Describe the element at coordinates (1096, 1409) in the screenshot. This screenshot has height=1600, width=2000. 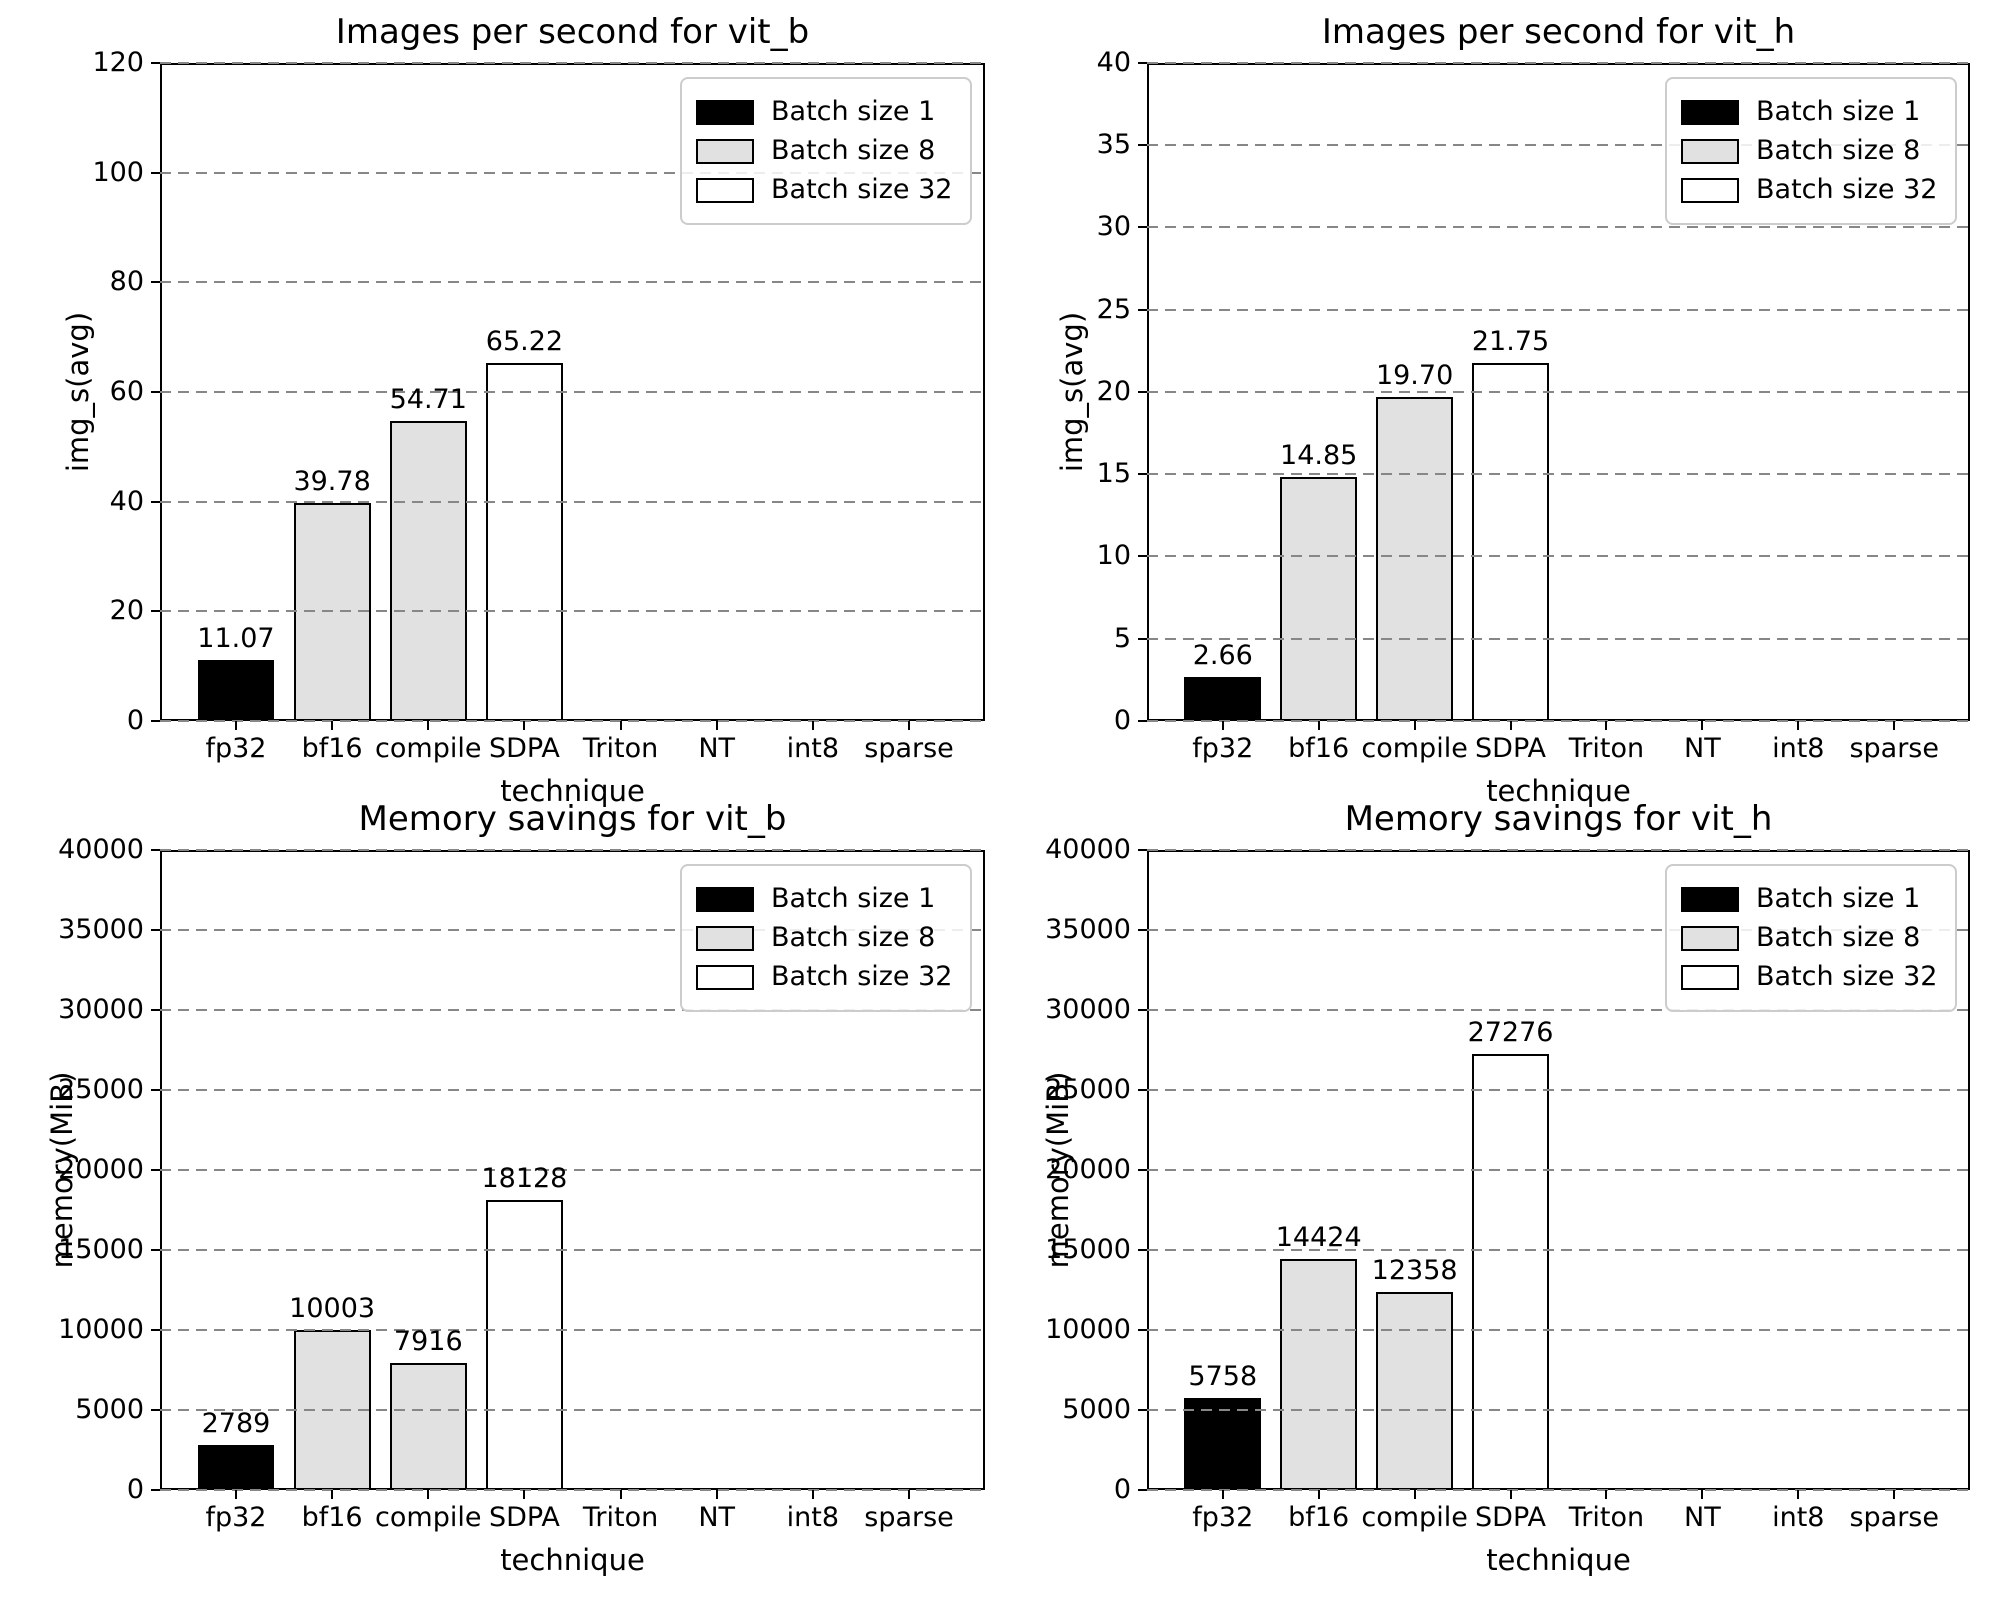
I see `y-tick-label: 5000` at that location.